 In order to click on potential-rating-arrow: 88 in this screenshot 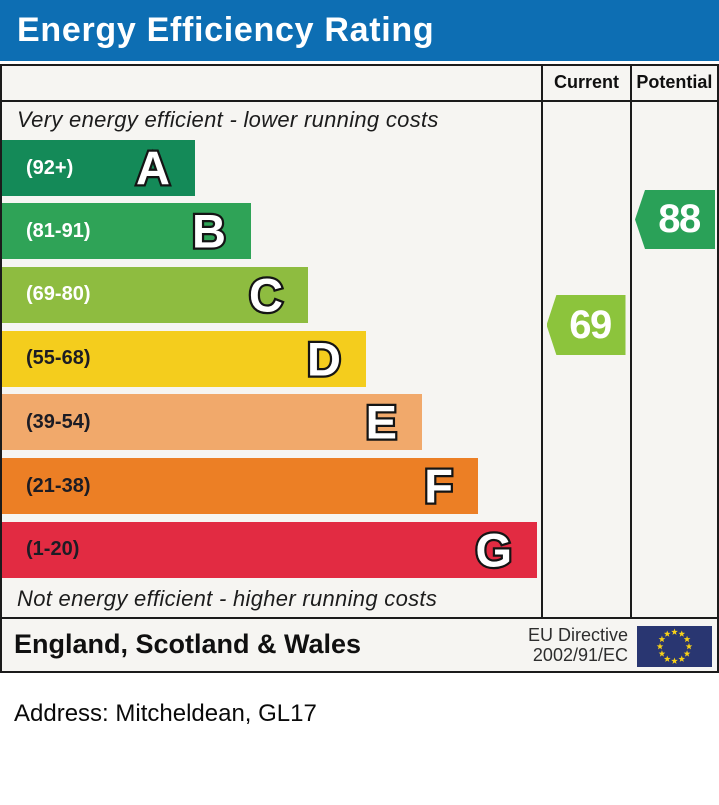, I will do `click(675, 219)`.